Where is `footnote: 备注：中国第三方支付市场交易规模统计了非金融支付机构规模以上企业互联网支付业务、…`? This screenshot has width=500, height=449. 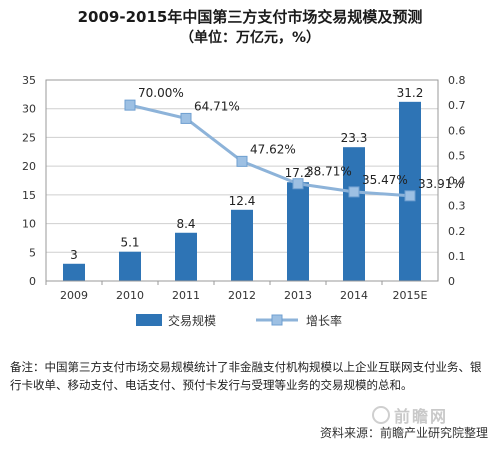
footnote: 备注：中国第三方支付市场交易规模统计了非金融支付机构规模以上企业互联网支付业务、… is located at coordinates (246, 376).